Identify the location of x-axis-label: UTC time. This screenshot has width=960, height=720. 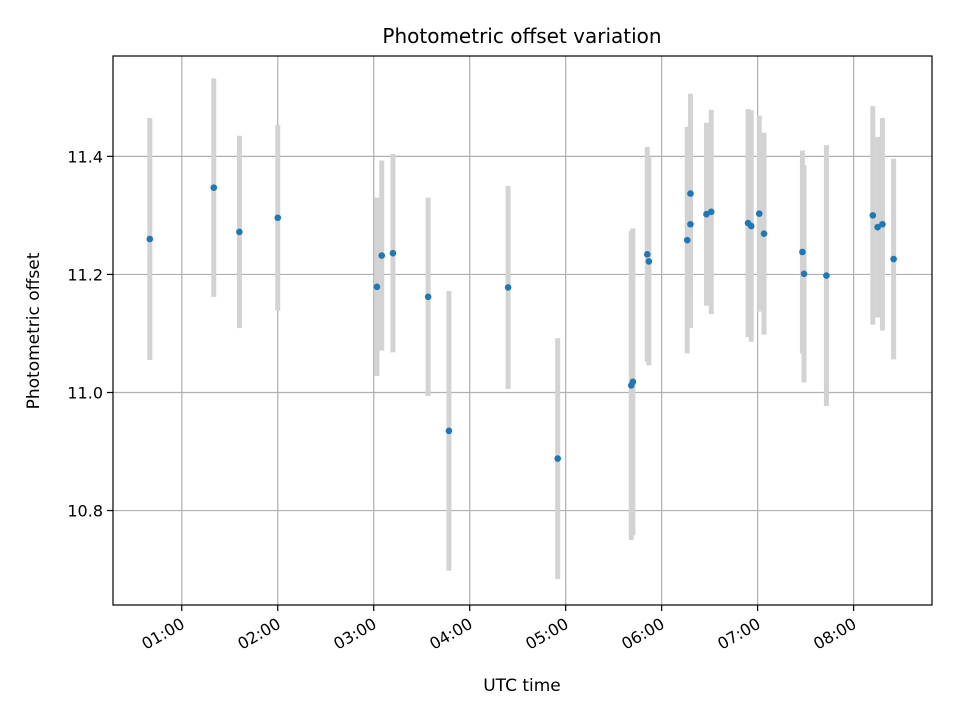
(522, 686).